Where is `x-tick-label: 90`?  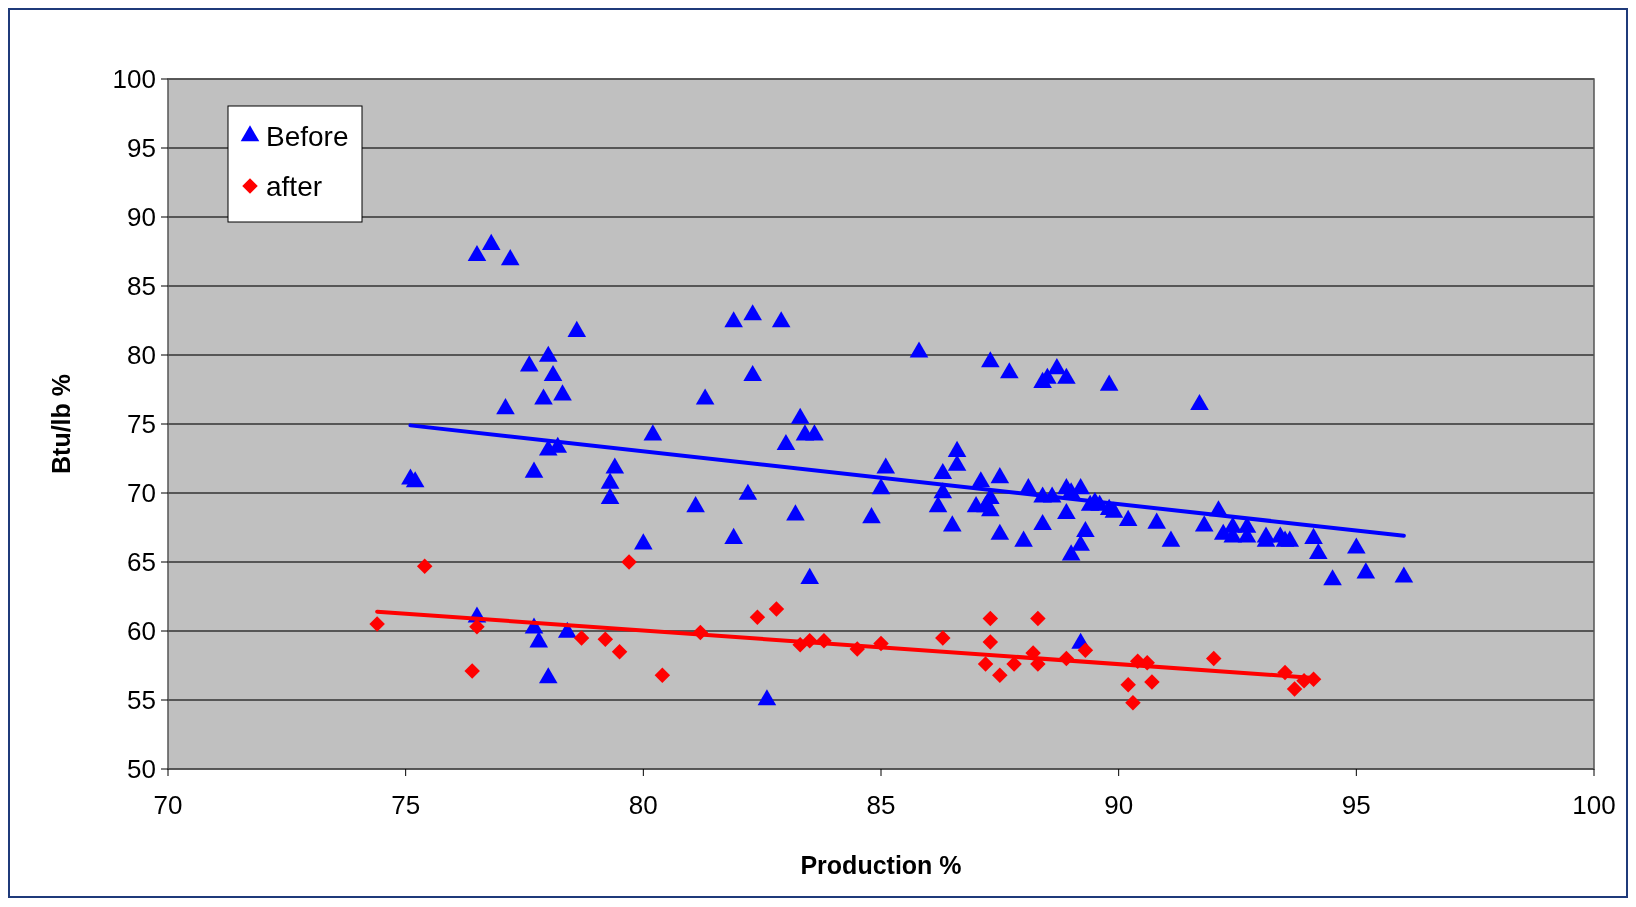
x-tick-label: 90 is located at coordinates (1119, 805).